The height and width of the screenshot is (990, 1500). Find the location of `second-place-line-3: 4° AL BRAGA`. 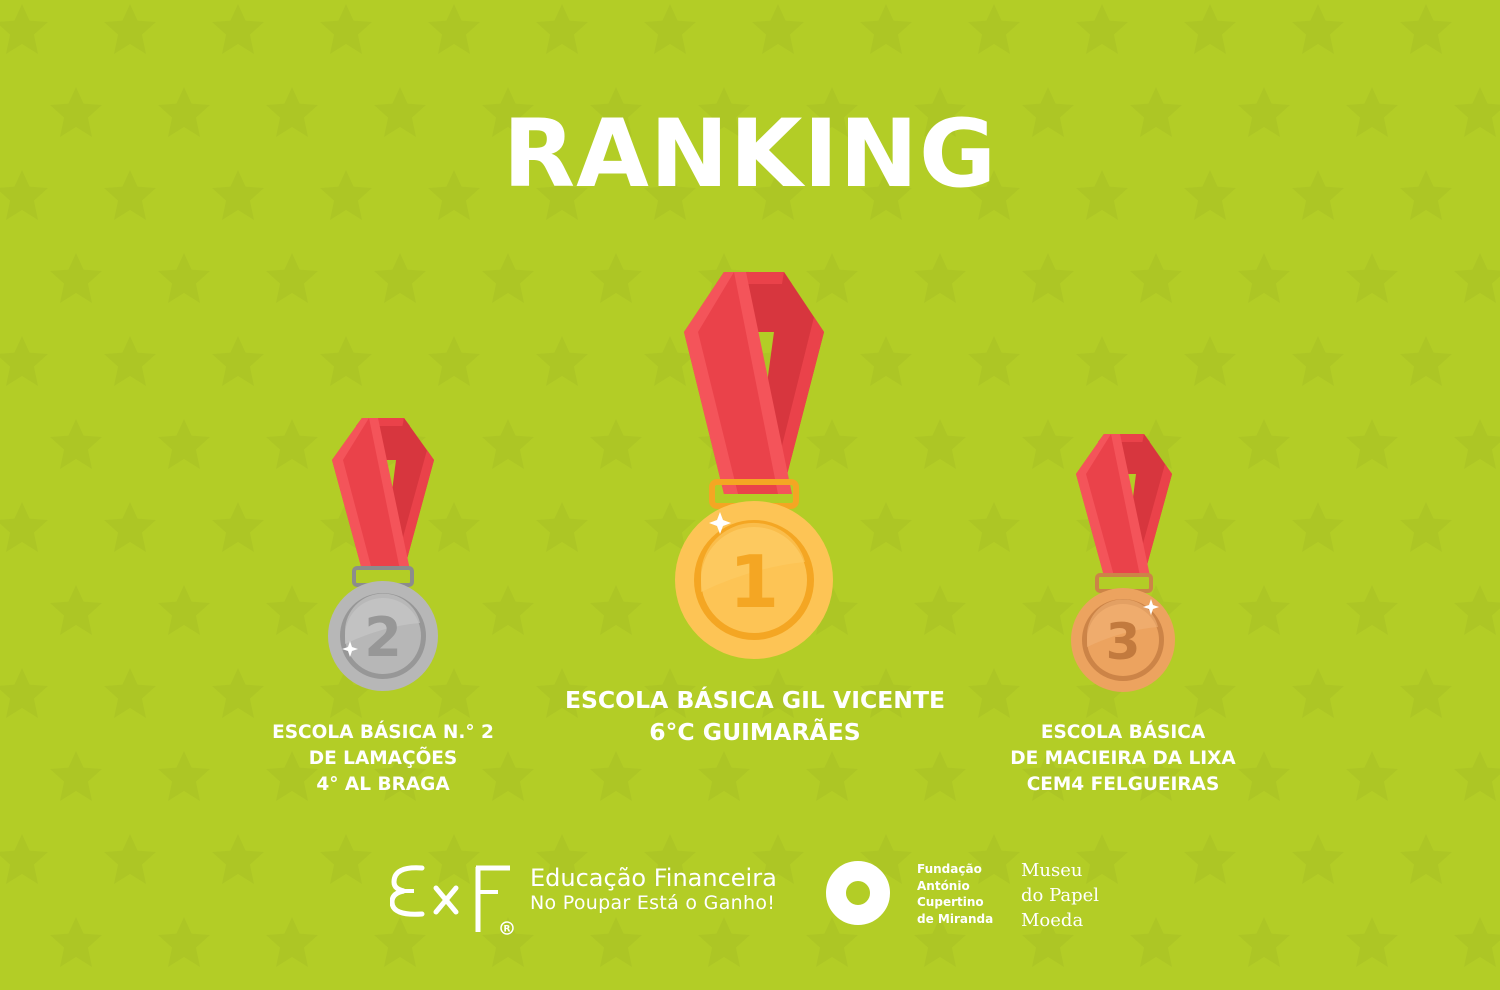

second-place-line-3: 4° AL BRAGA is located at coordinates (383, 784).